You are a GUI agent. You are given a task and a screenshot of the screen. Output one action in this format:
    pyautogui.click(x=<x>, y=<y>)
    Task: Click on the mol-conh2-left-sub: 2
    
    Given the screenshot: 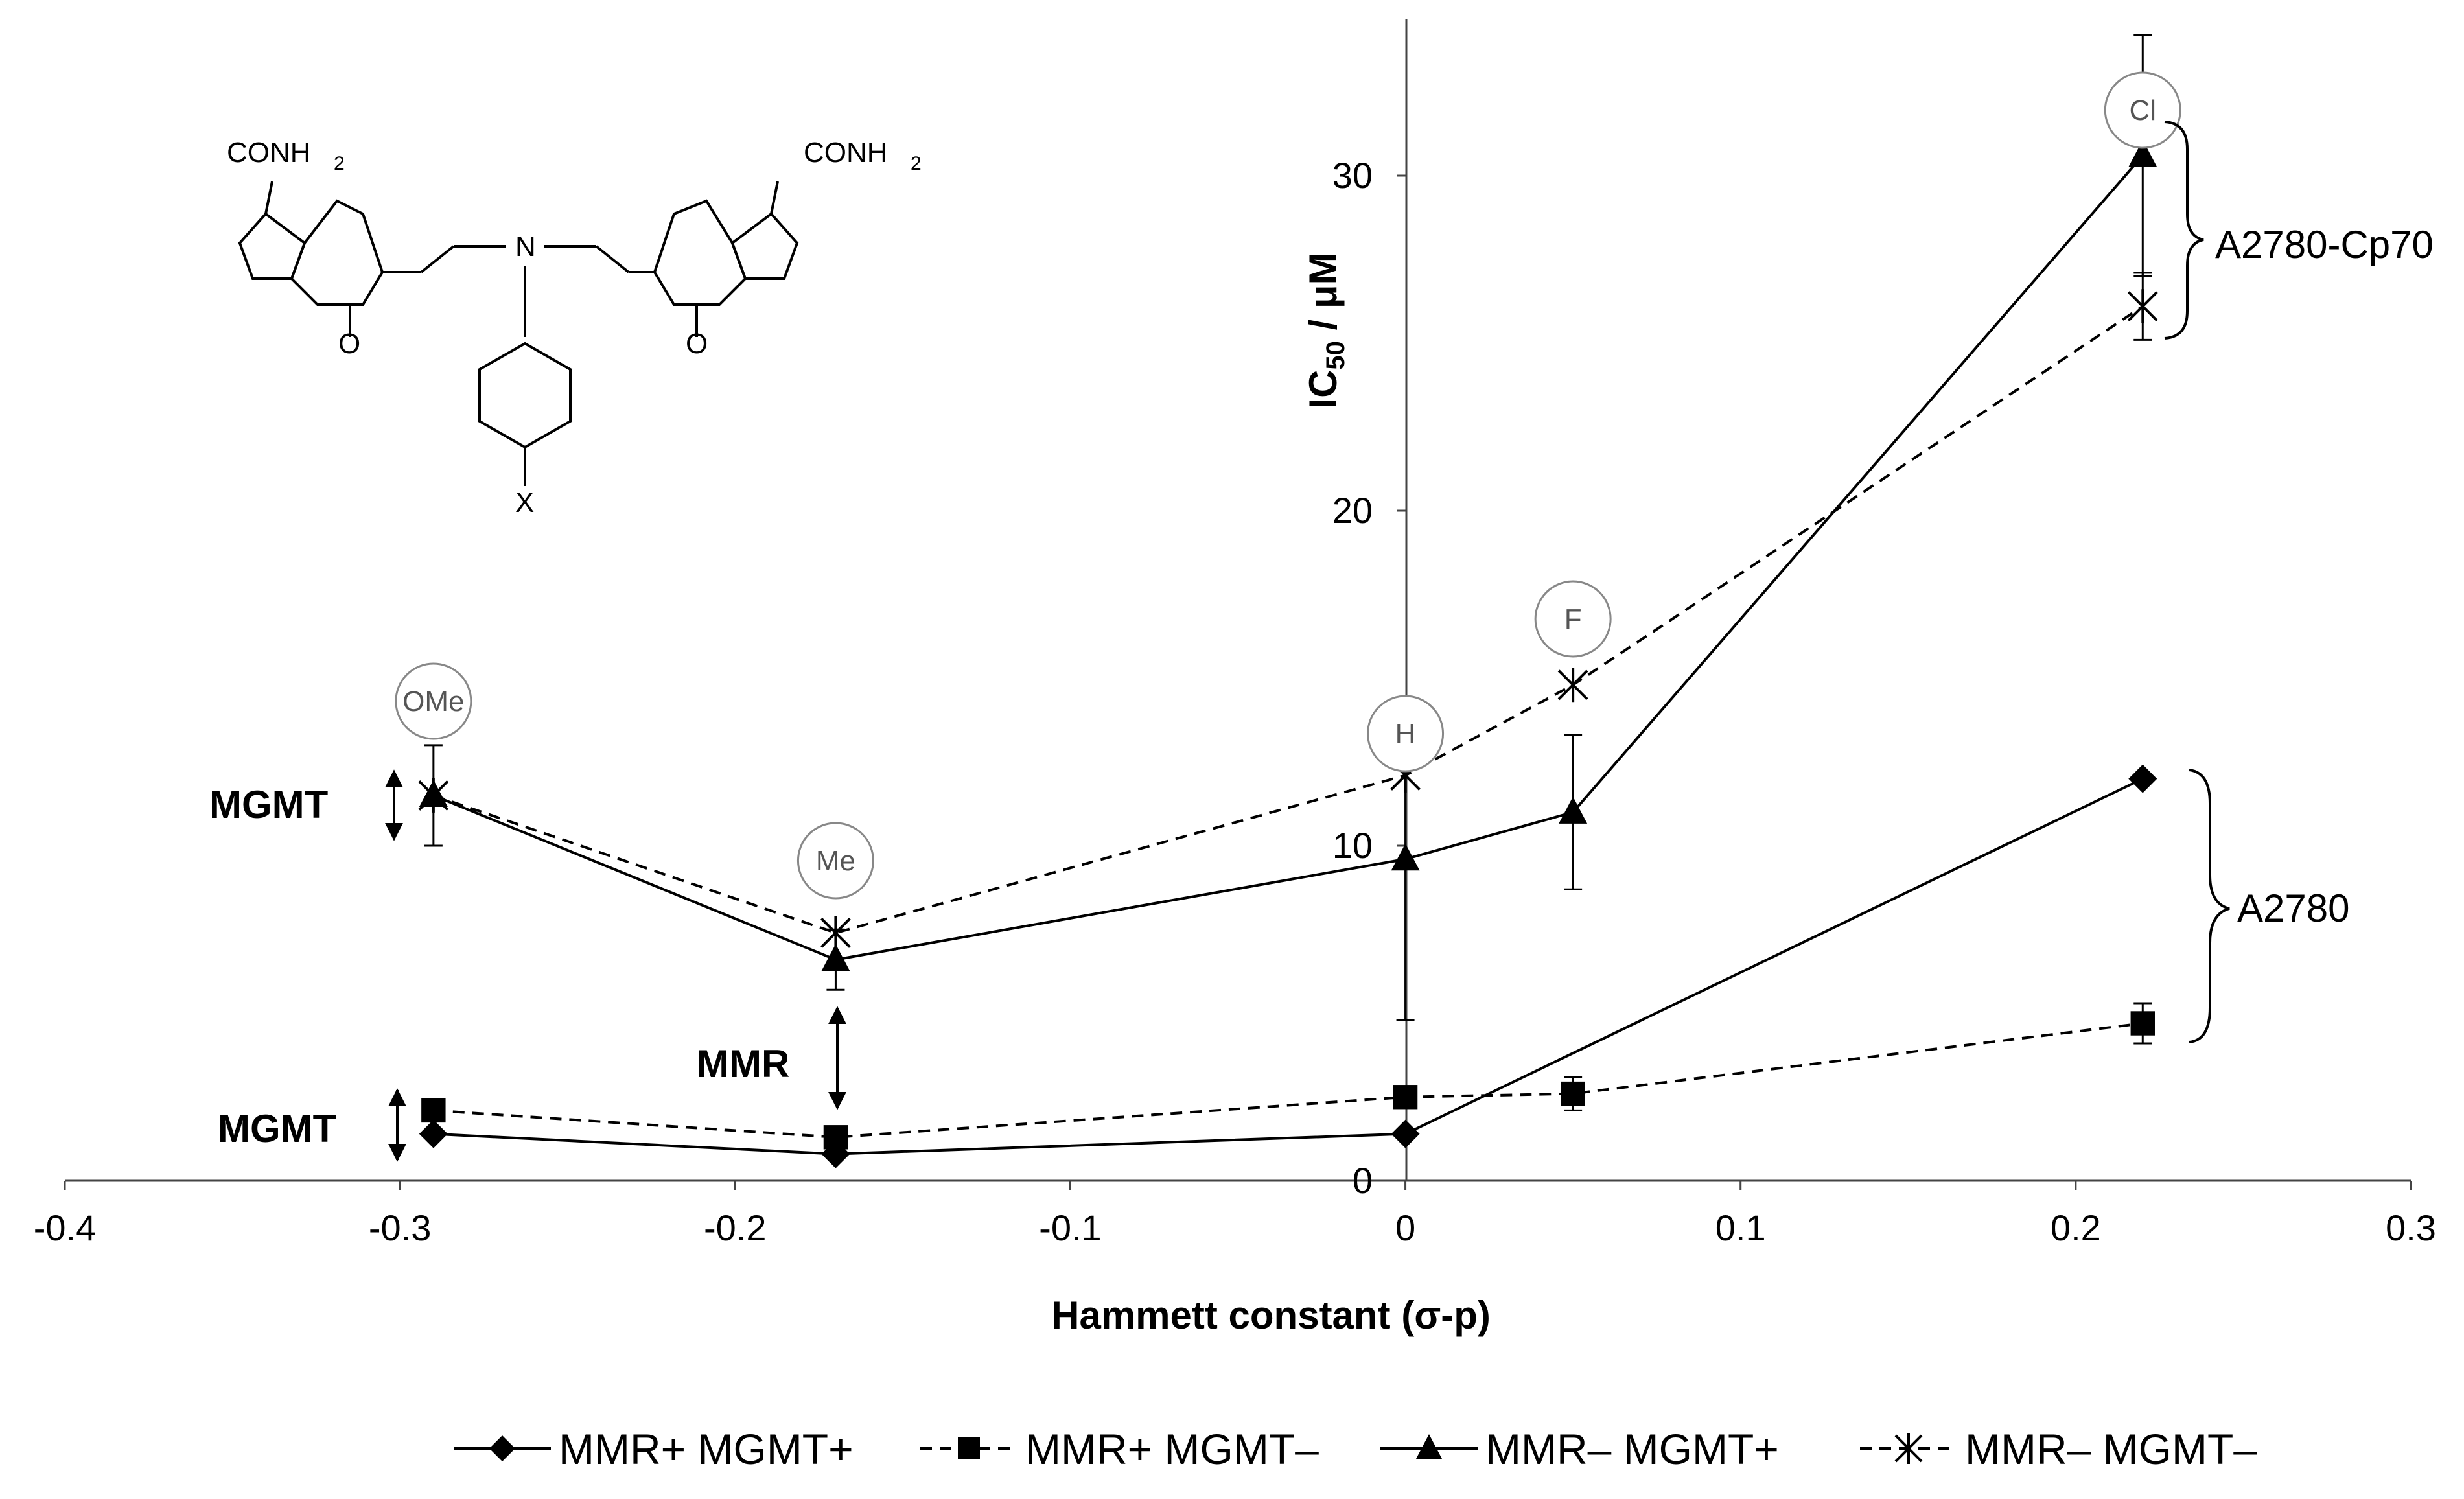 What is the action you would take?
    pyautogui.click(x=339, y=164)
    